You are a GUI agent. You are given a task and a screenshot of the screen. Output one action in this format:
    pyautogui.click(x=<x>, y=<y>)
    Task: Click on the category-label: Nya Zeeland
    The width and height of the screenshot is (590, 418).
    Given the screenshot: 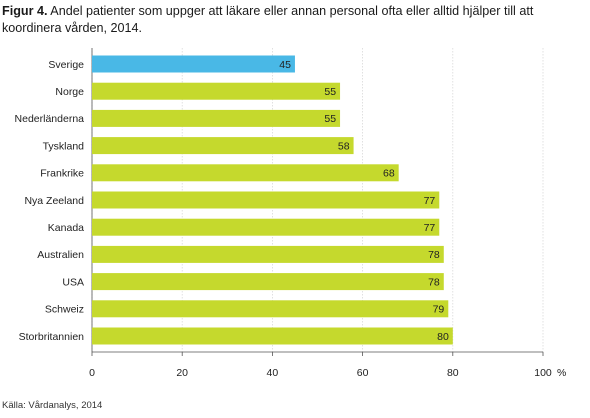 What is the action you would take?
    pyautogui.click(x=54, y=201)
    